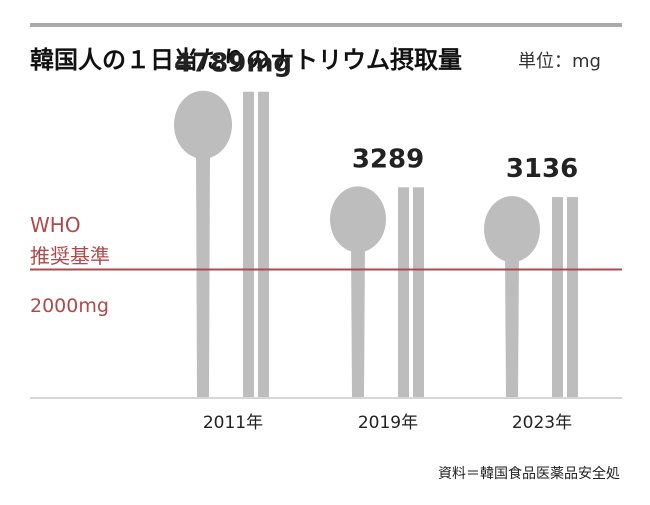 Image resolution: width=650 pixels, height=505 pixels. What do you see at coordinates (55, 225) in the screenshot?
I see `reference-label-line-1: WHO` at bounding box center [55, 225].